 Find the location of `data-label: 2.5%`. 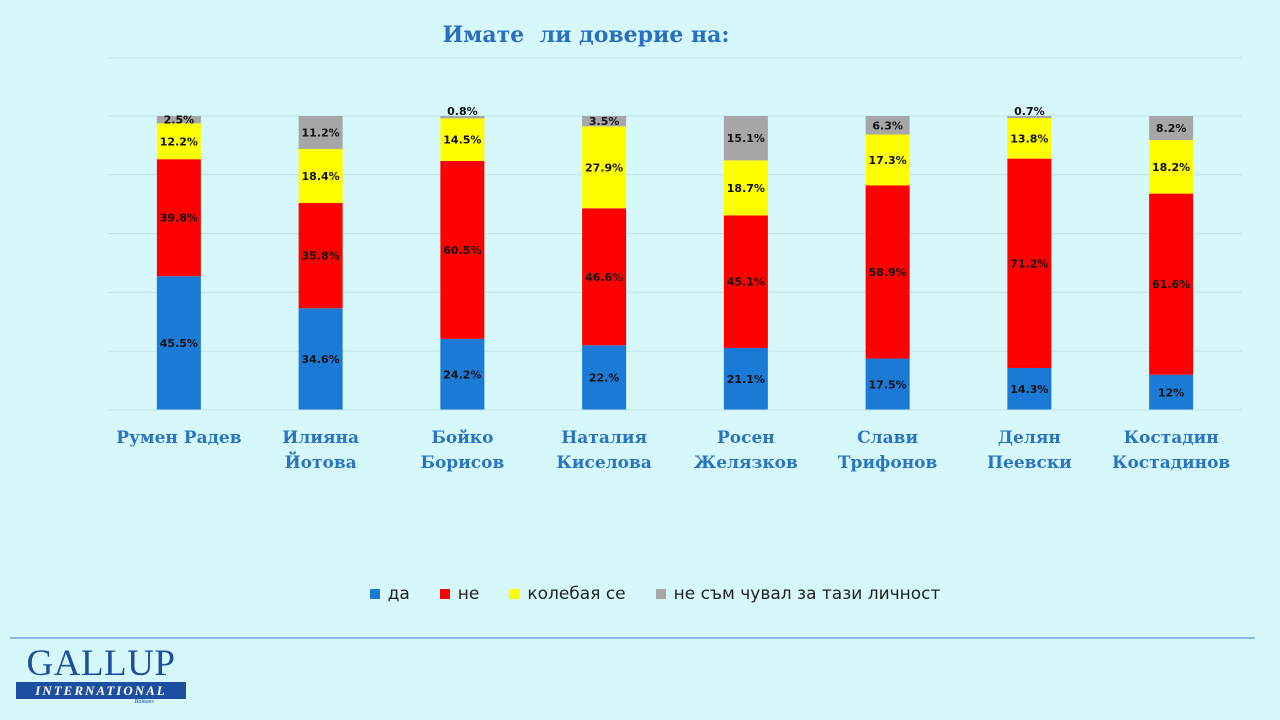

data-label: 2.5% is located at coordinates (179, 120).